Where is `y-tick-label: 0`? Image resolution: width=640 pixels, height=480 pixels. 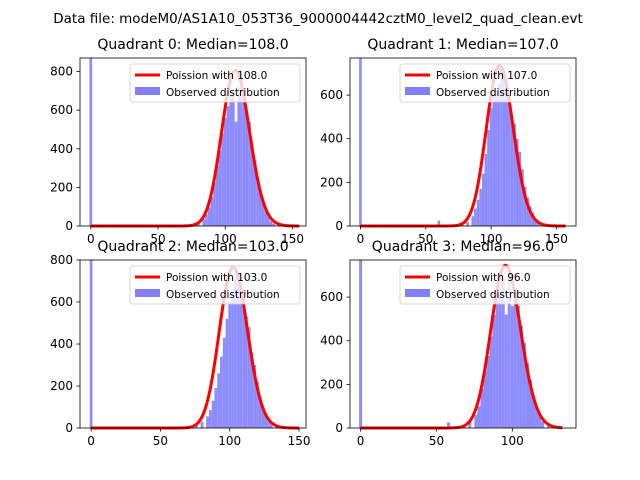
y-tick-label: 0 is located at coordinates (339, 428).